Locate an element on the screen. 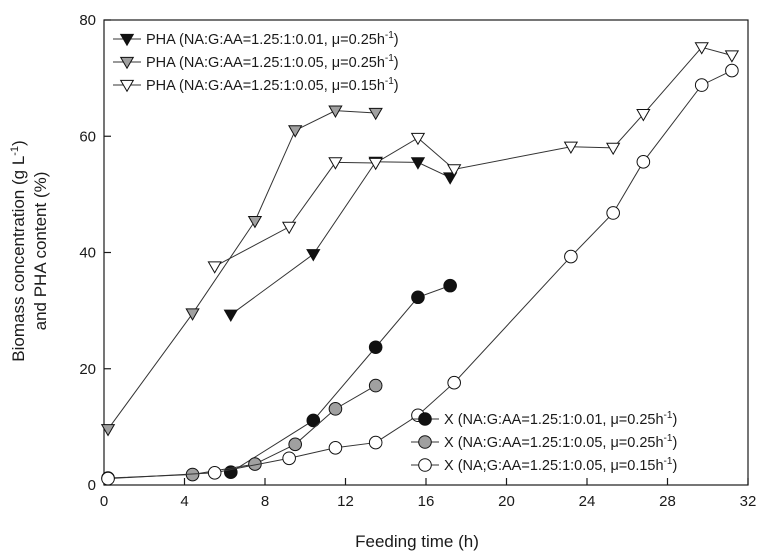  legend-entry: X (NA:G:AA=1.25:1:0.01, μ=0.25h-1) is located at coordinates (544, 419).